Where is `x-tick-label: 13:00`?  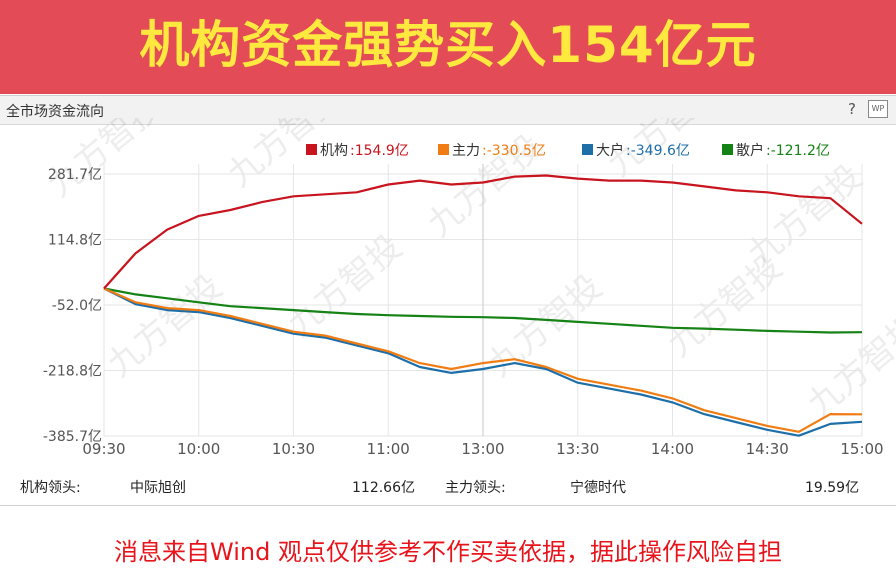
x-tick-label: 13:00 is located at coordinates (482, 449).